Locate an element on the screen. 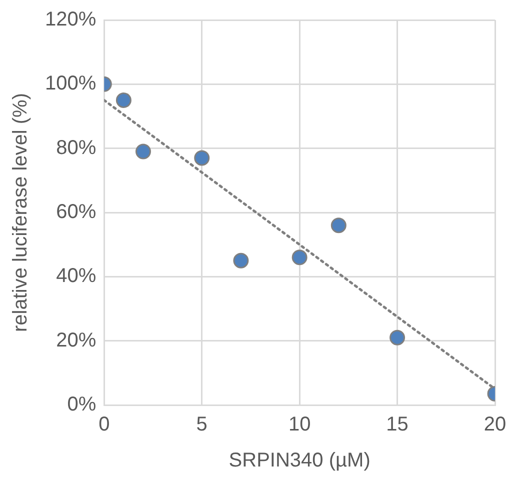 This screenshot has height=482, width=525. x-tick-label: 20 is located at coordinates (495, 425).